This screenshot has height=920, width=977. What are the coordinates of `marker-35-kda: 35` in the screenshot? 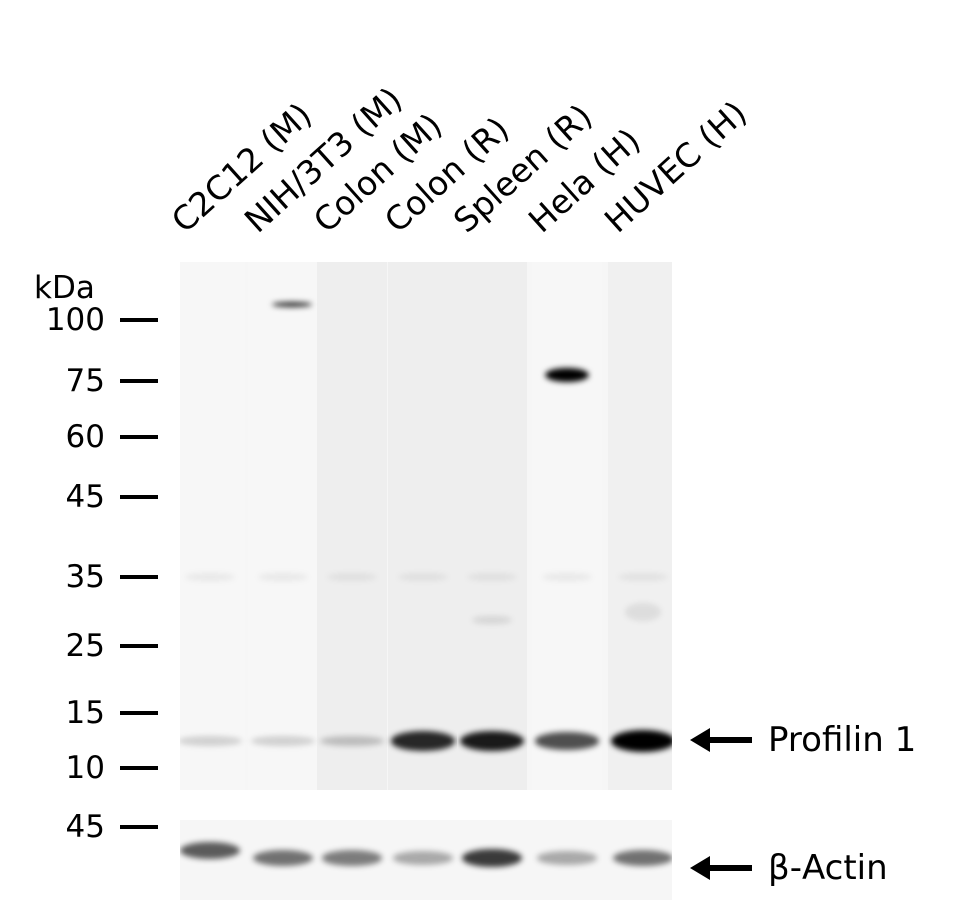 It's located at (80, 577).